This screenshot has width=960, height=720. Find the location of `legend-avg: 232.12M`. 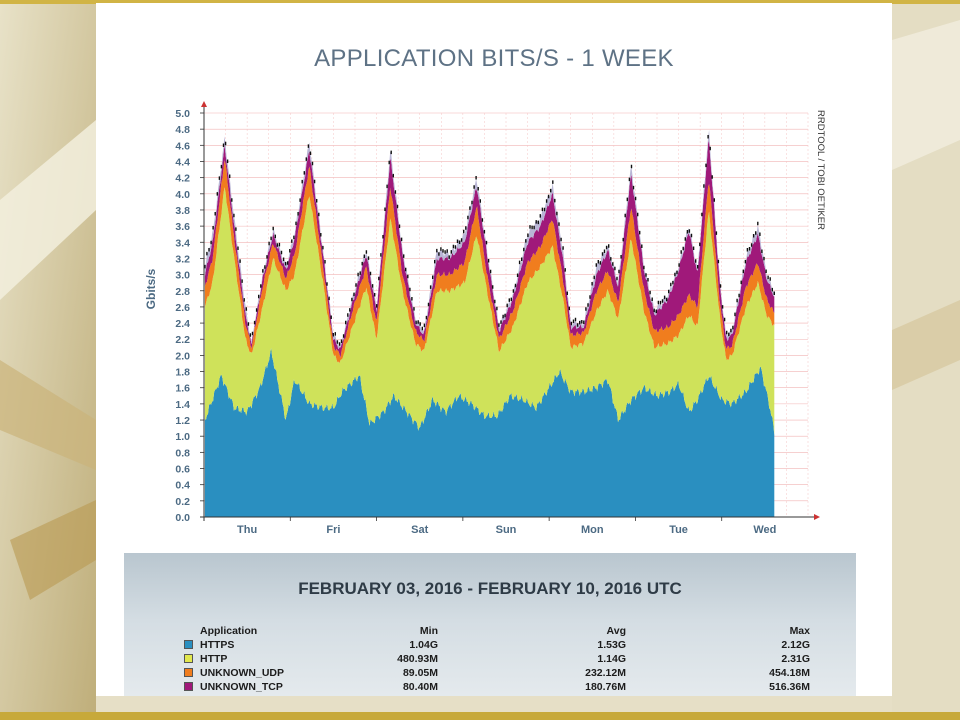

legend-avg: 232.12M is located at coordinates (605, 673).